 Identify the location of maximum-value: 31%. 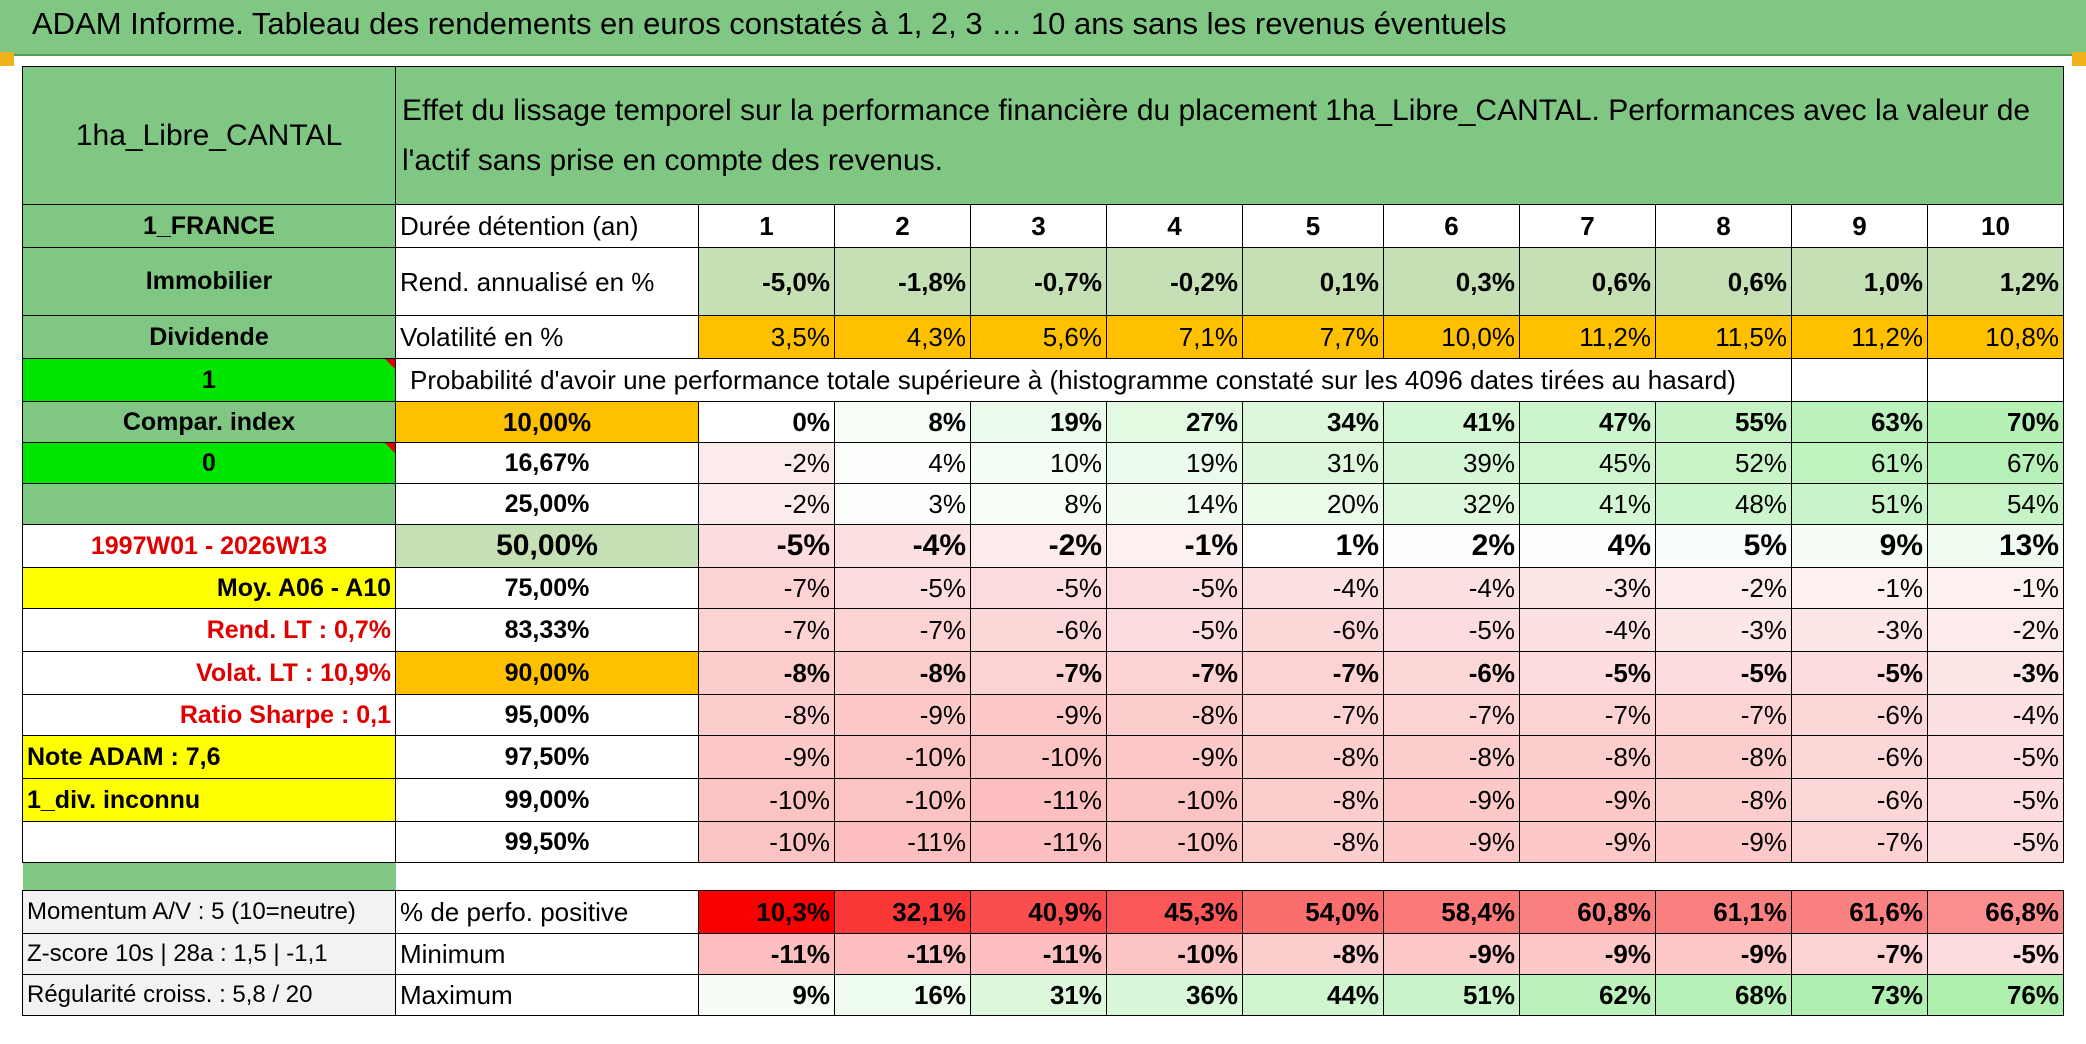
(1038, 995).